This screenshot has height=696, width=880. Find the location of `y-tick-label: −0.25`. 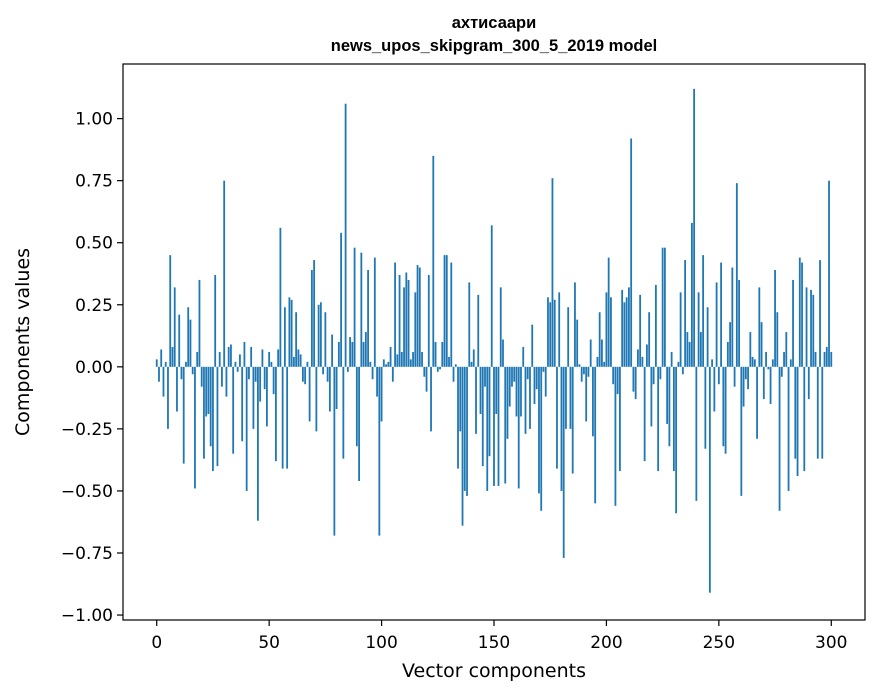

y-tick-label: −0.25 is located at coordinates (87, 430).